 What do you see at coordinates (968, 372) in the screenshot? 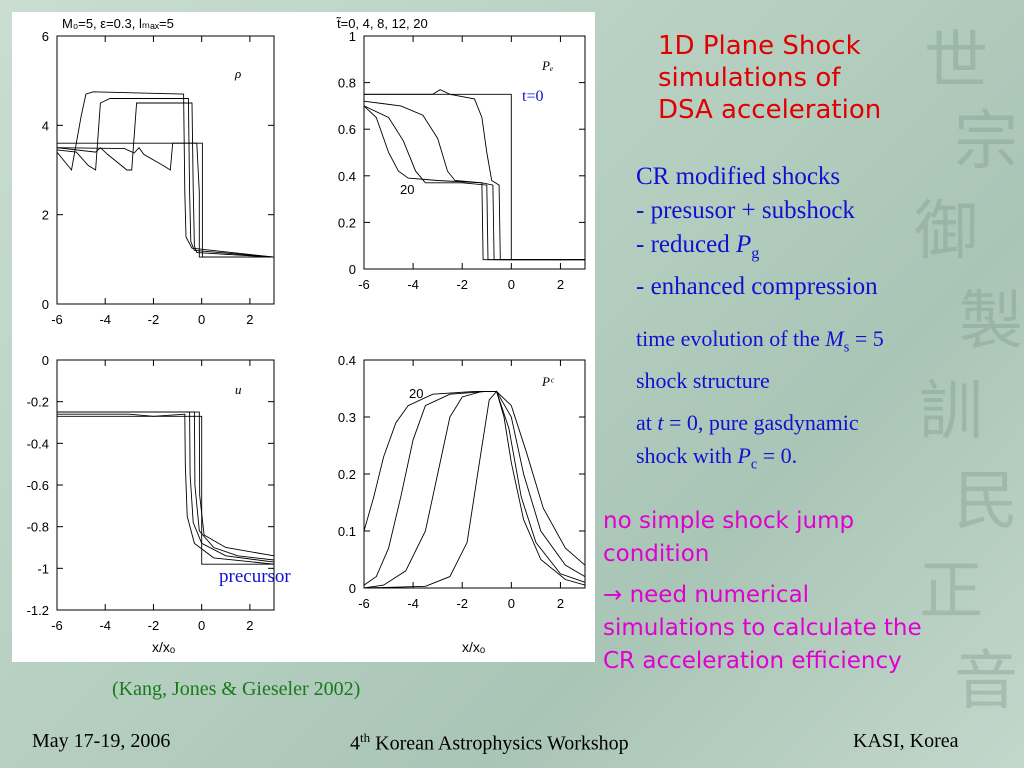
I see `background-calligraphy: 世 宗 御 製 訓 民 正 音` at bounding box center [968, 372].